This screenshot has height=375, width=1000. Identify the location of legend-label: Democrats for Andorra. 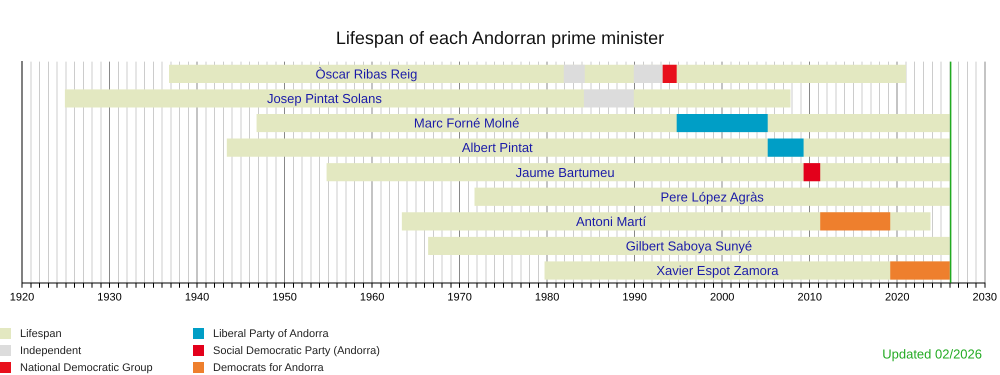
(268, 368).